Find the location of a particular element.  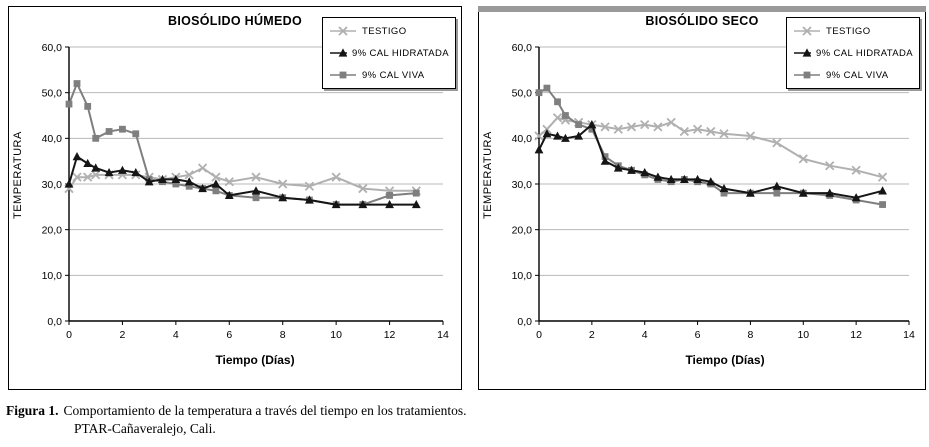

series-9-cal-viva is located at coordinates (710, 146).